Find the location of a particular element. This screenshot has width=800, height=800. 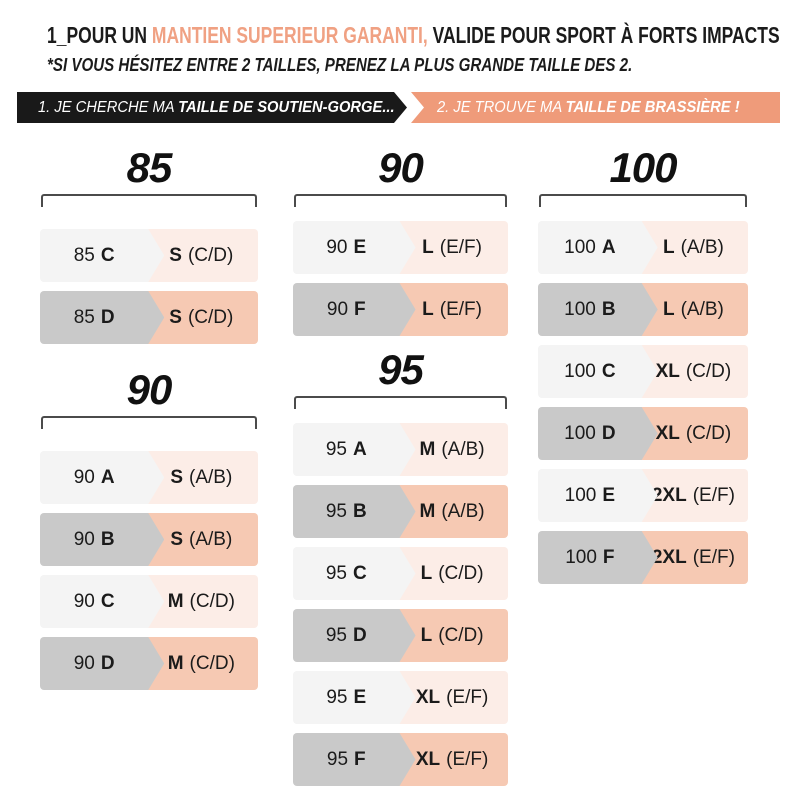

soutien-gorge-size-cell: 90 E is located at coordinates (354, 247).